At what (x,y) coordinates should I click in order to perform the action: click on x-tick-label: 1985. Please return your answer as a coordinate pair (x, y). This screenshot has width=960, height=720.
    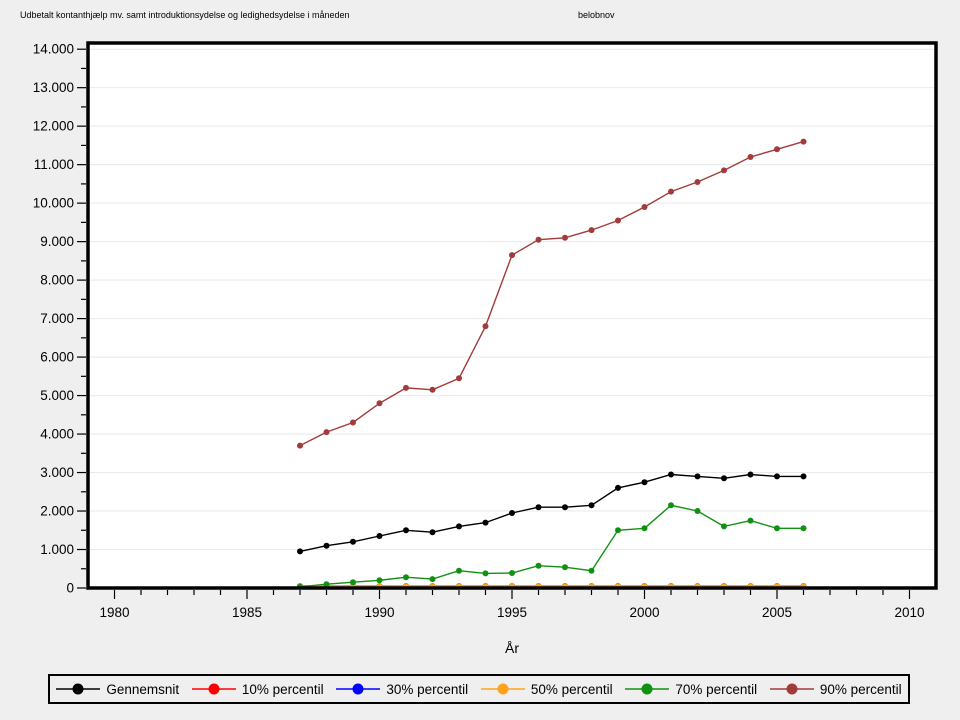
    Looking at the image, I should click on (247, 612).